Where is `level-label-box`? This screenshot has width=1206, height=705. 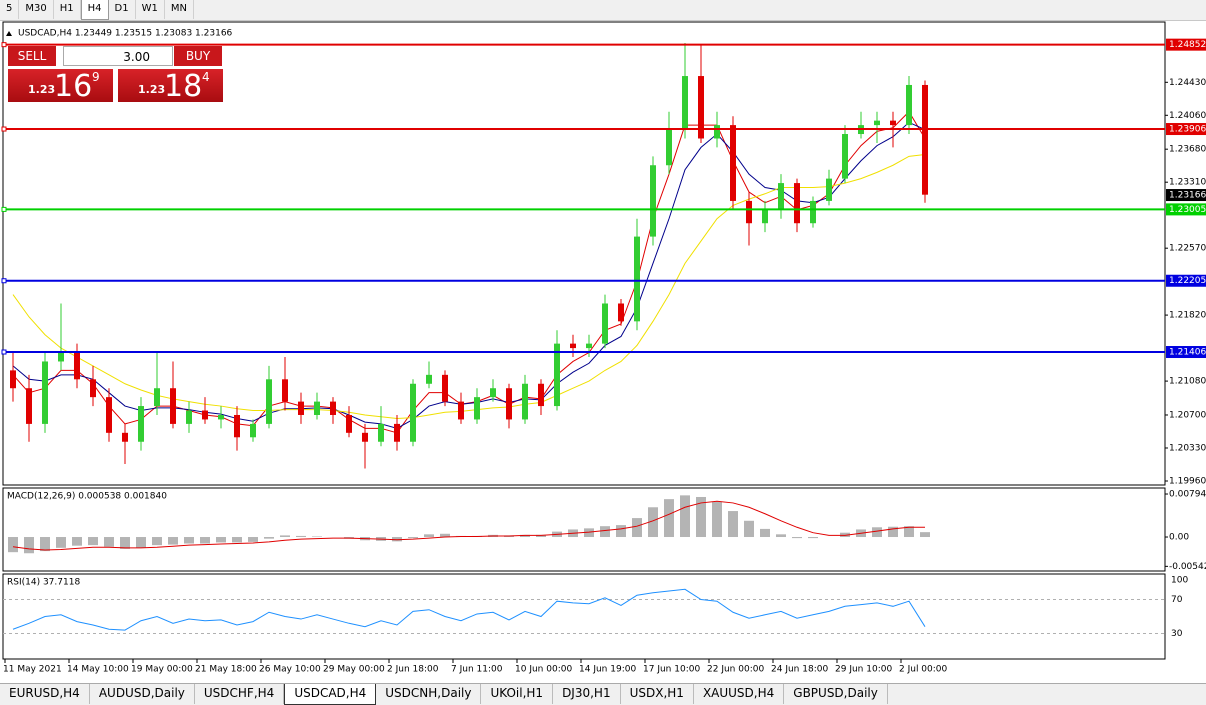 level-label-box is located at coordinates (1186, 209).